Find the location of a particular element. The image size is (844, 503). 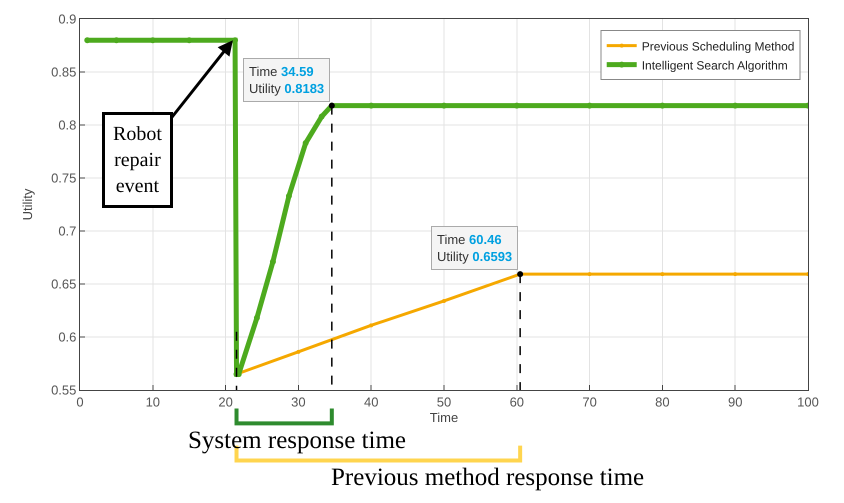

x-tick-label: 30 is located at coordinates (298, 402).